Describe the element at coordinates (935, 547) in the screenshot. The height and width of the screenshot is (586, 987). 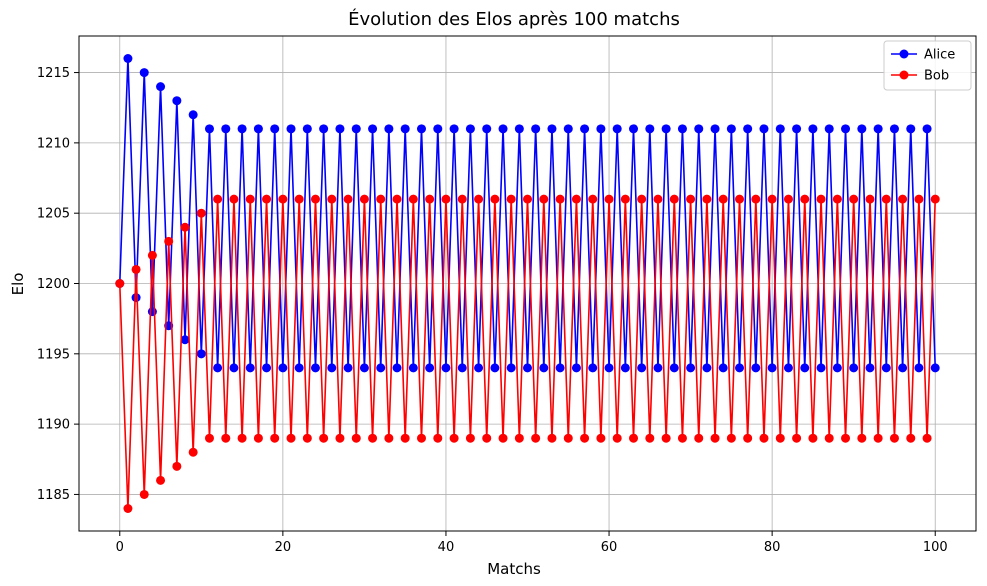
I see `x-tick-label: 100` at that location.